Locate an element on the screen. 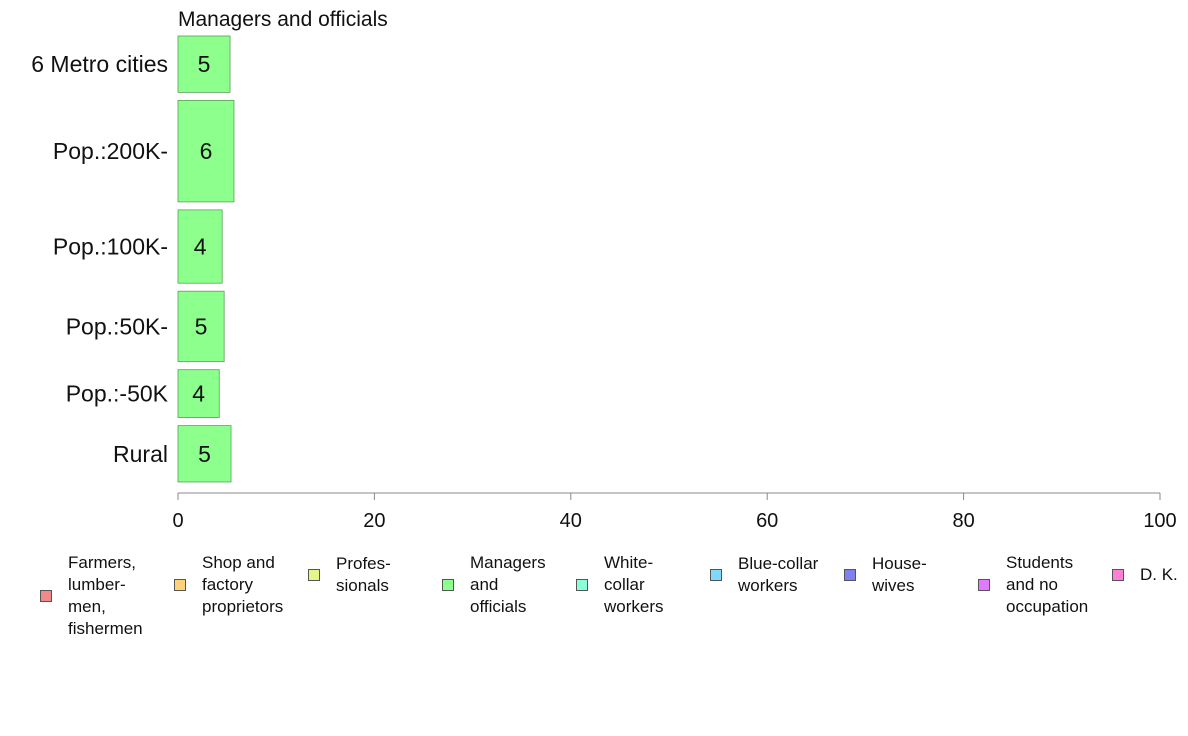 Image resolution: width=1188 pixels, height=736 pixels. x-tick-label: 0 is located at coordinates (177, 521).